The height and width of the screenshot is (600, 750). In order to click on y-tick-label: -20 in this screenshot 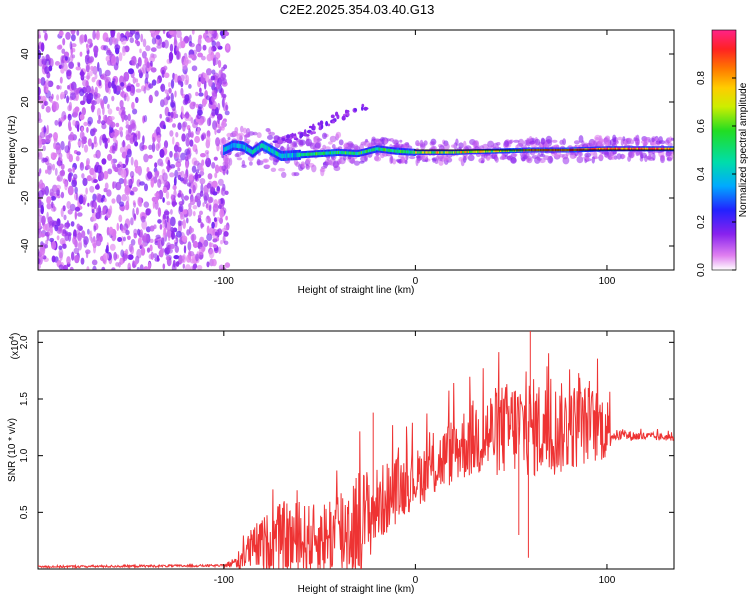, I will do `click(25, 197)`.